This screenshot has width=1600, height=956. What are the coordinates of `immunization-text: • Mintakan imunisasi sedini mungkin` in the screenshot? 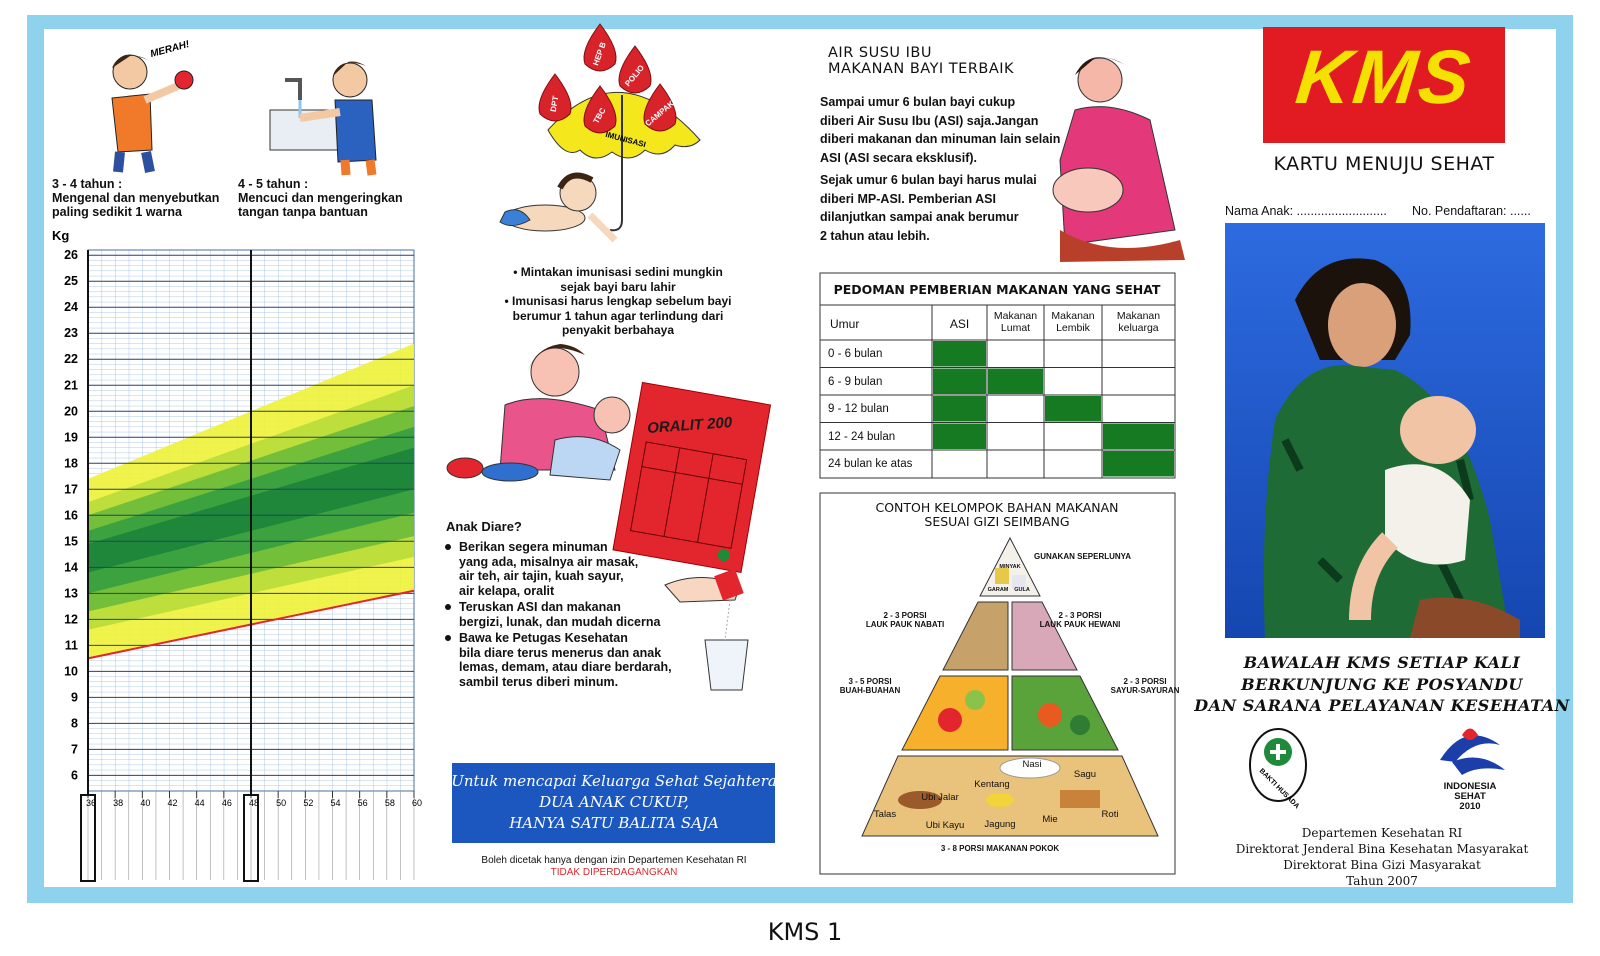 It's located at (618, 272).